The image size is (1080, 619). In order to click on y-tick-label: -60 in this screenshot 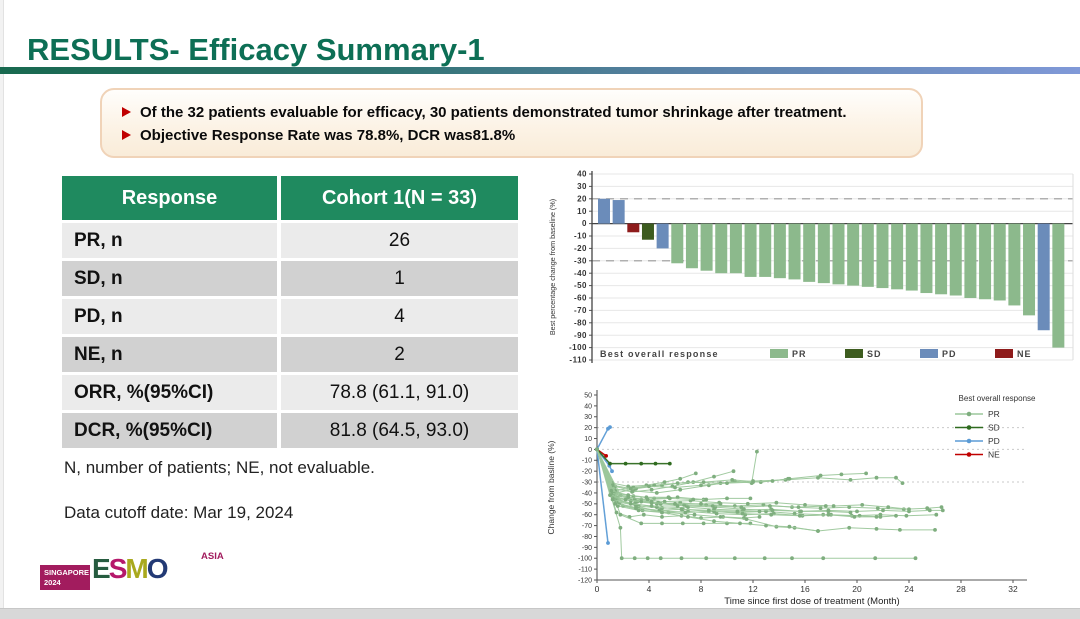, I will do `click(580, 298)`.